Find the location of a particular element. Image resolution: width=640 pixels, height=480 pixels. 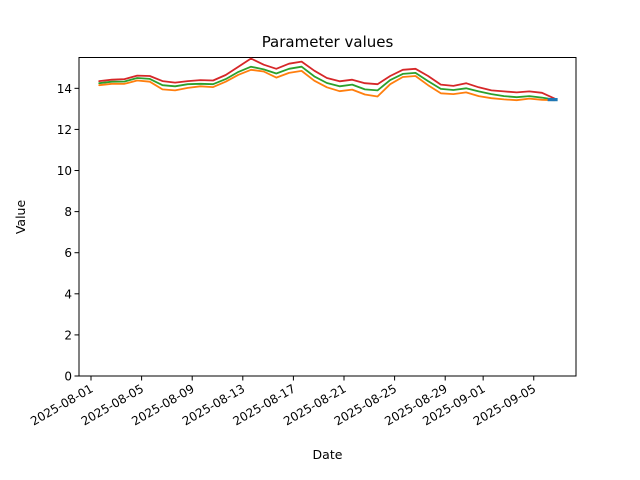

series-lines is located at coordinates (328, 79).